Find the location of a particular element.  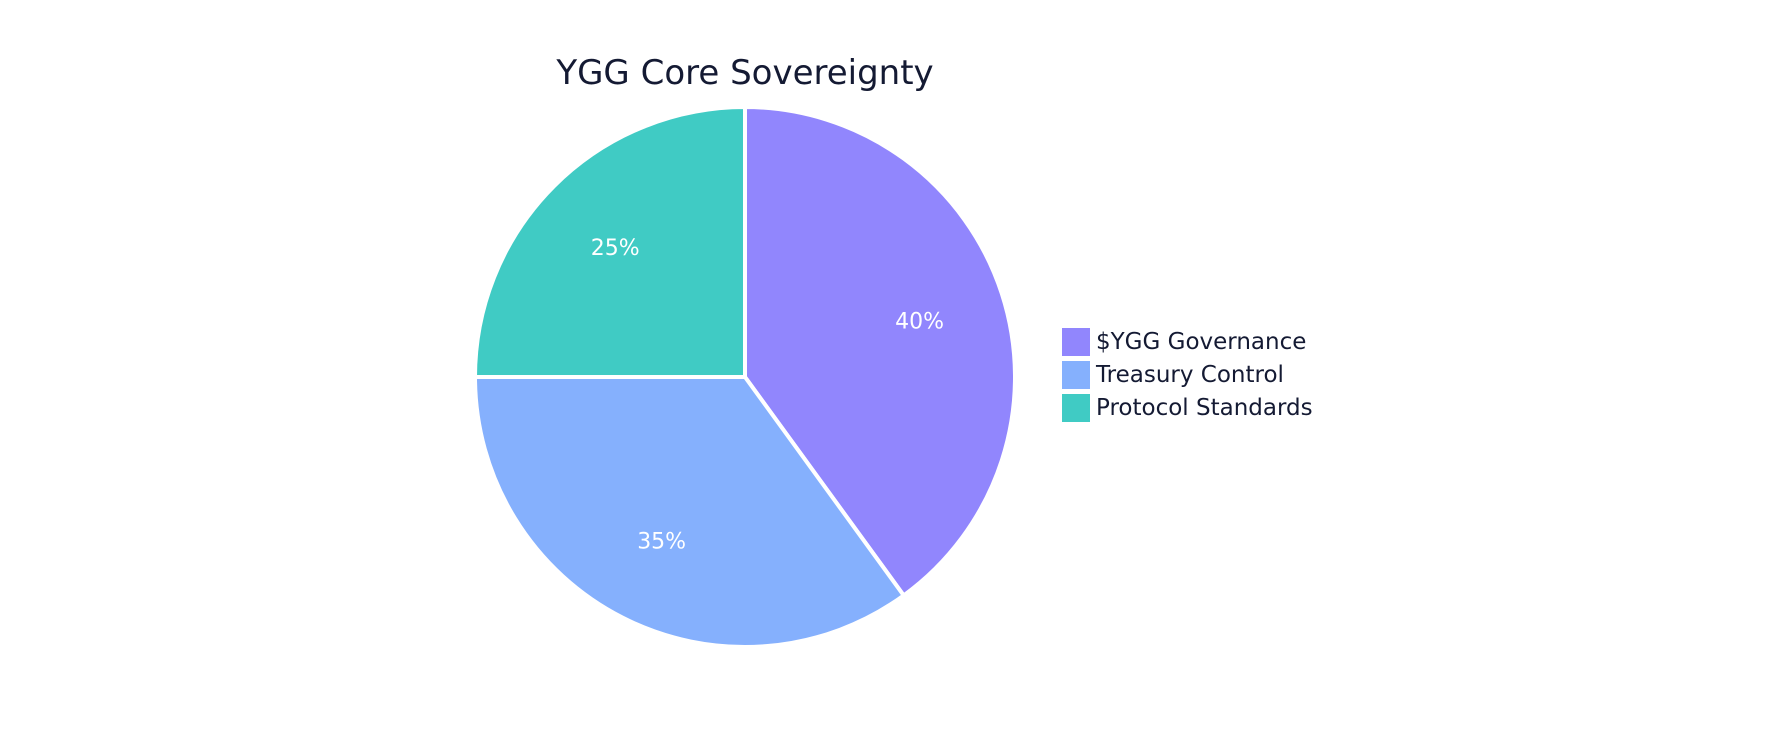

pie-slice-label-0: 40% is located at coordinates (919, 321).